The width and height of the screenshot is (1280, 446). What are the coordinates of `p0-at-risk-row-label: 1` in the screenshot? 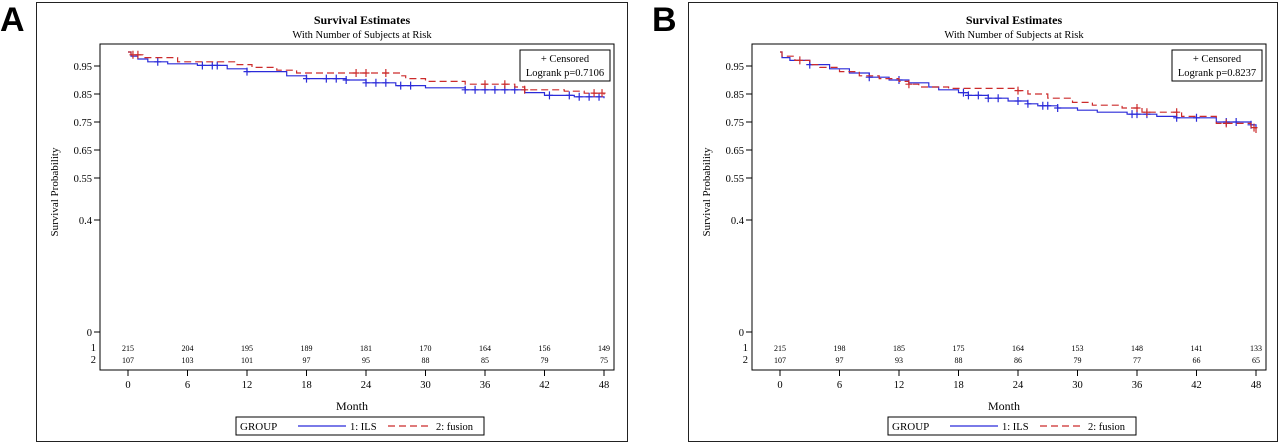 It's located at (93, 348).